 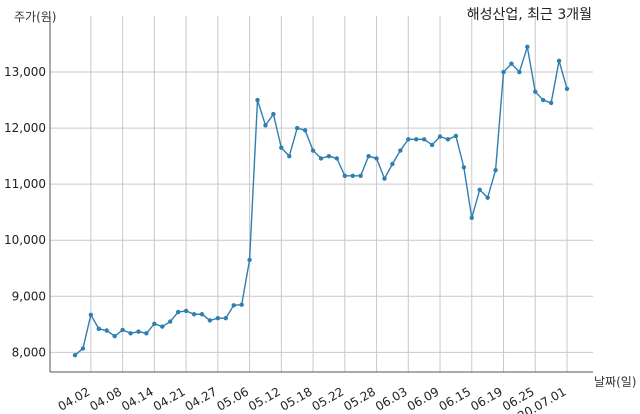 I want to click on x-tick-label: 04.27, so click(x=201, y=398).